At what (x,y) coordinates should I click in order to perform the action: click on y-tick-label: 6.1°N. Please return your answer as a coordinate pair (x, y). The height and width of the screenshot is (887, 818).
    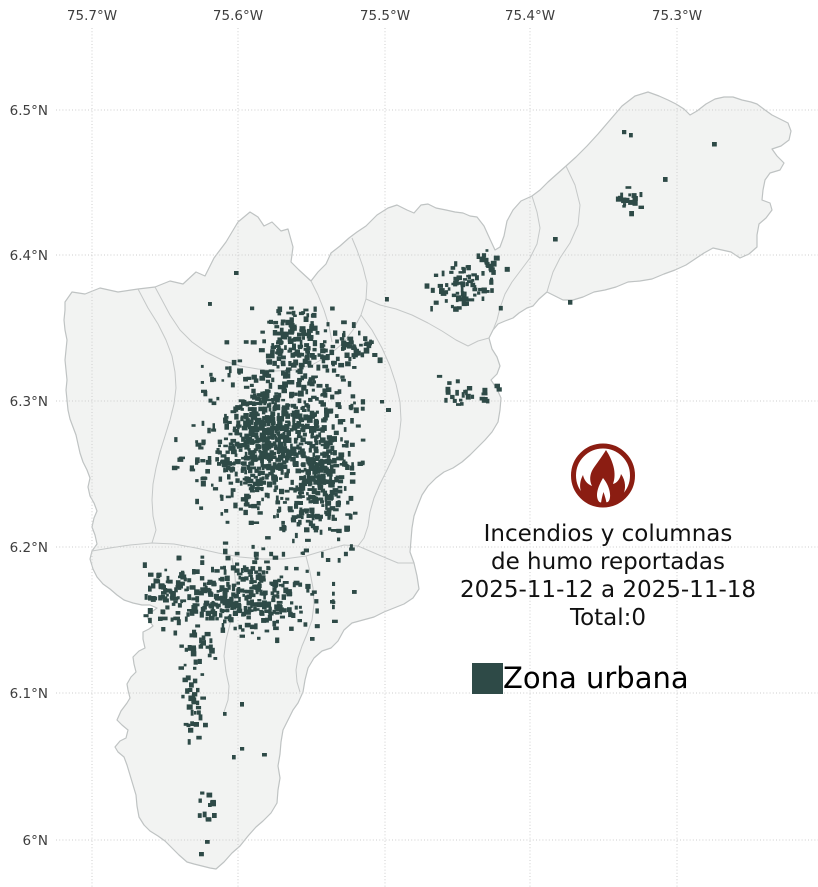
    Looking at the image, I should click on (29, 694).